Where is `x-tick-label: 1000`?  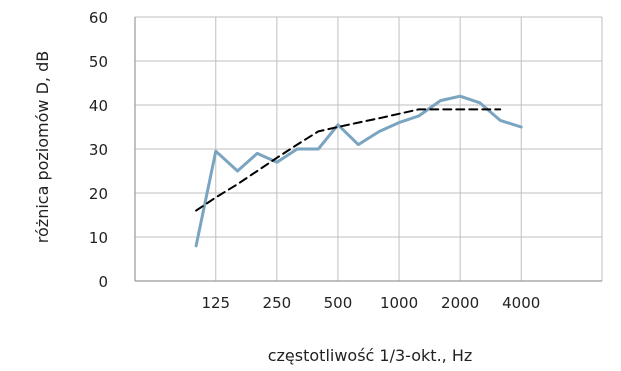
x-tick-label: 1000 is located at coordinates (399, 303).